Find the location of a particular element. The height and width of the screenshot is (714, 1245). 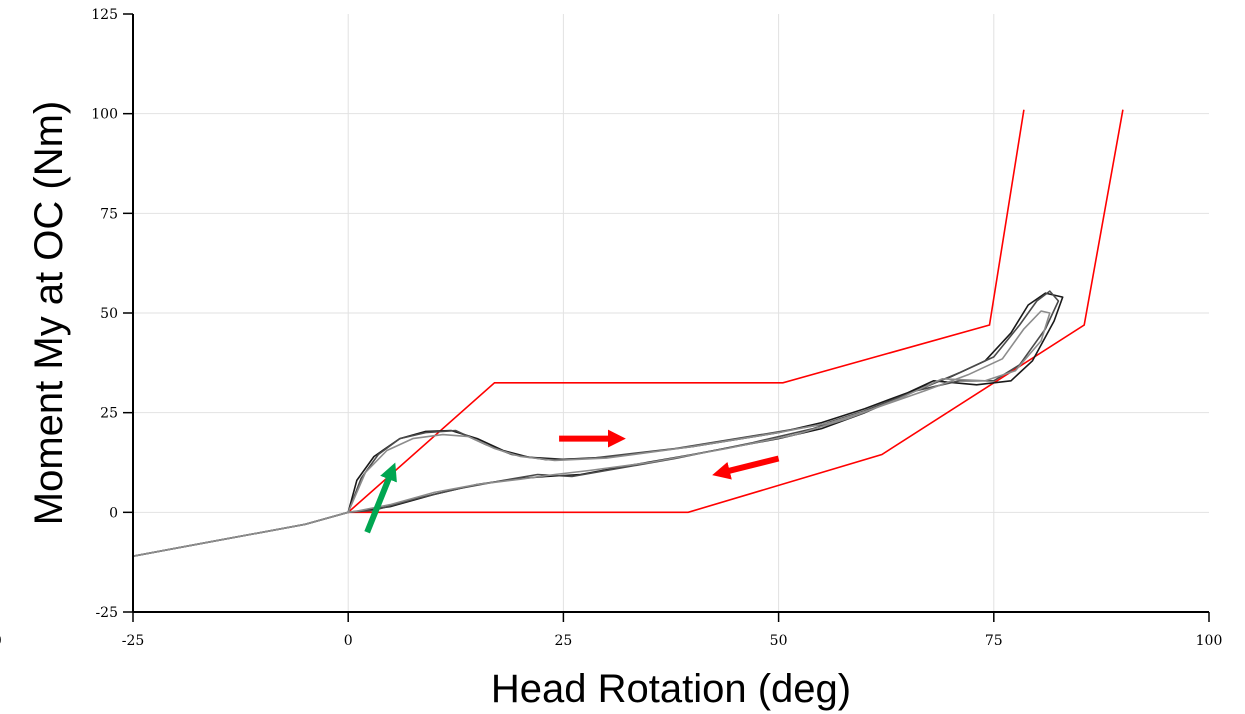

x-axis-ticks: -25 0 25 50 75 100 is located at coordinates (672, 630).